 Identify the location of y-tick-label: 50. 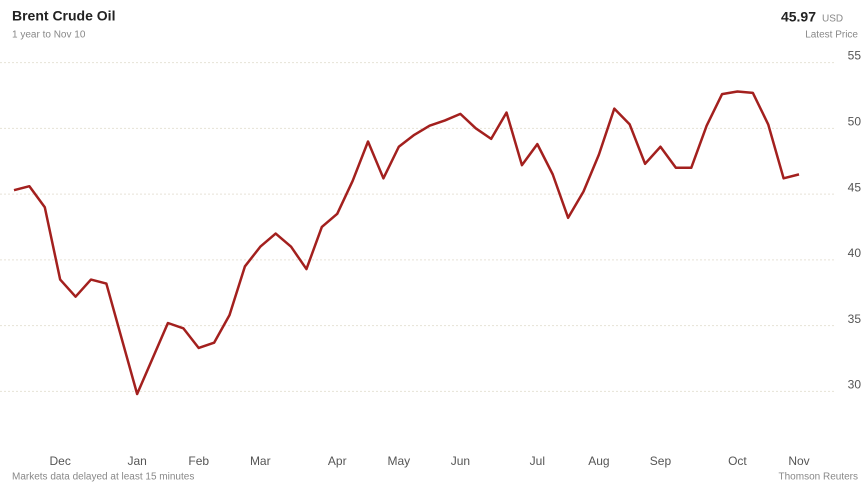
(854, 122).